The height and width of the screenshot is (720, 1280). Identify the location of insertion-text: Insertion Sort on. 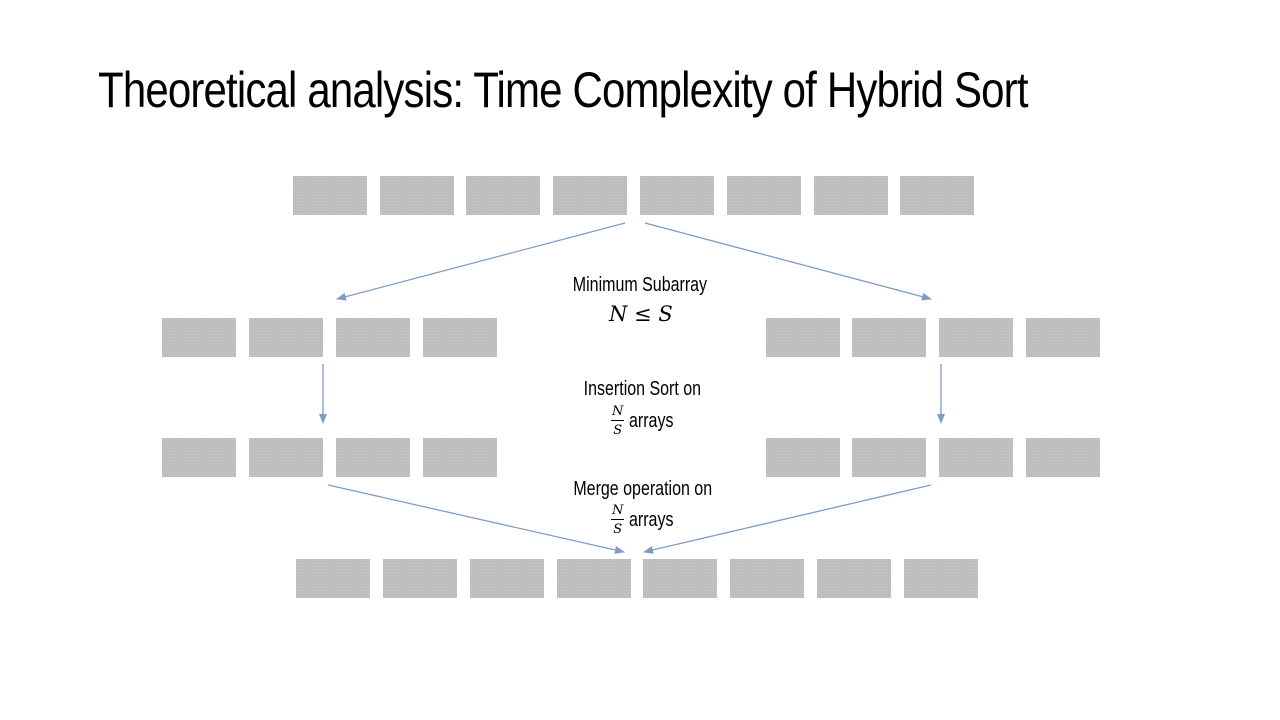
(641, 389).